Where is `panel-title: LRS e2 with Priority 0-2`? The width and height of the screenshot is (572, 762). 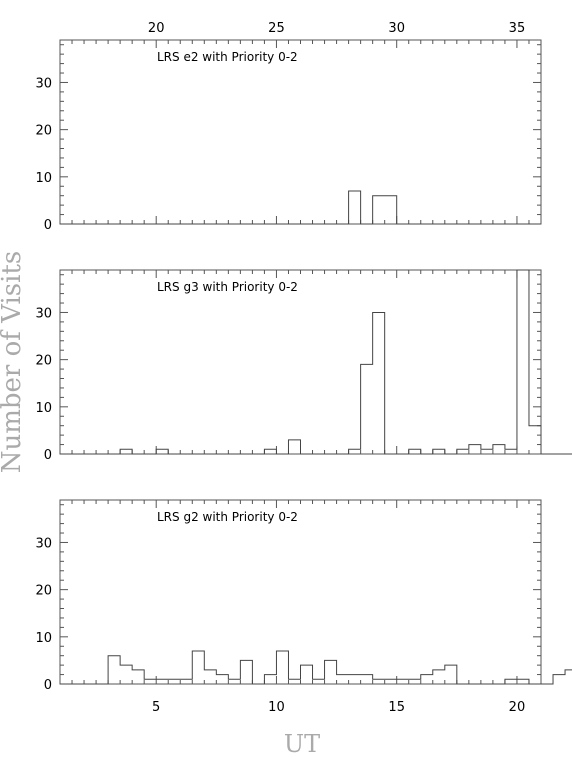 panel-title: LRS e2 with Priority 0-2 is located at coordinates (227, 57).